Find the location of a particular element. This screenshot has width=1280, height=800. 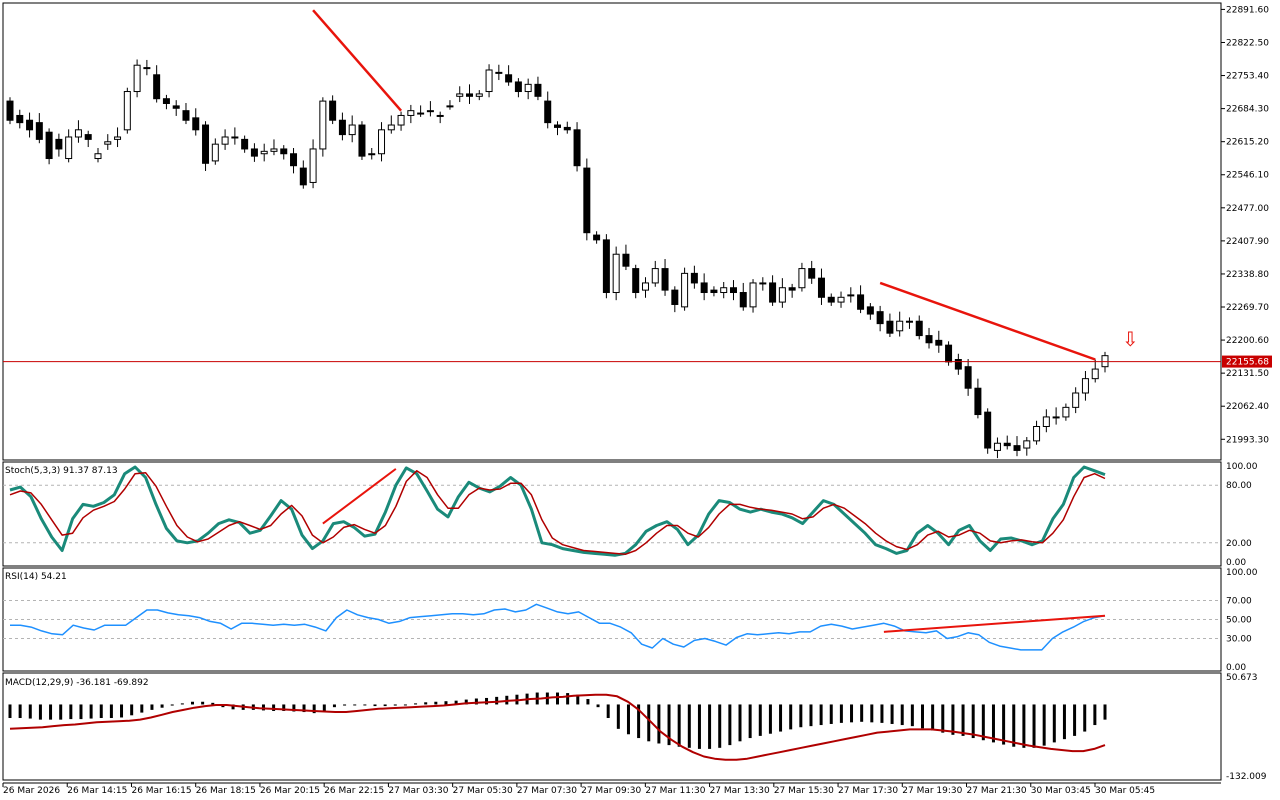

time-tick-label: 30 Mar 05:45 is located at coordinates (1125, 791).